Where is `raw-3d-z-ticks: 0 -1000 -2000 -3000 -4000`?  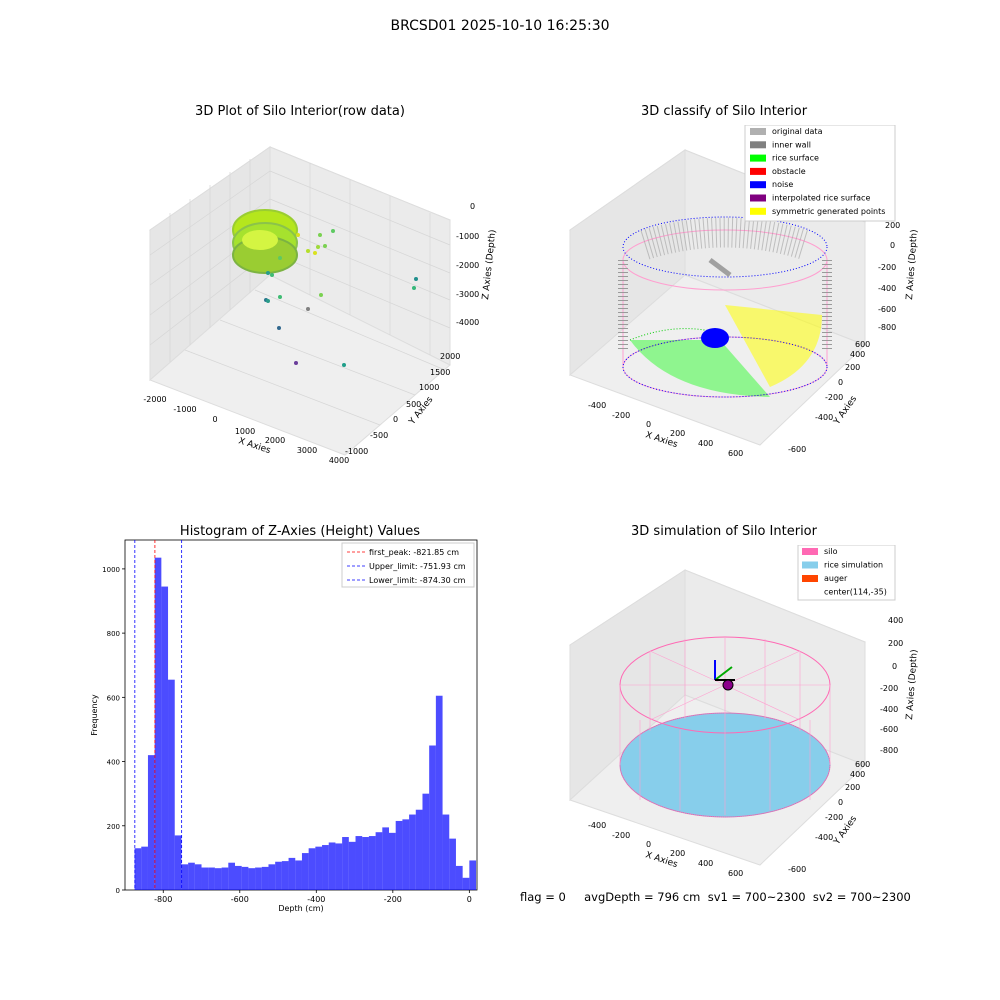
raw-3d-z-ticks: 0 -1000 -2000 -3000 -4000 is located at coordinates (467, 264).